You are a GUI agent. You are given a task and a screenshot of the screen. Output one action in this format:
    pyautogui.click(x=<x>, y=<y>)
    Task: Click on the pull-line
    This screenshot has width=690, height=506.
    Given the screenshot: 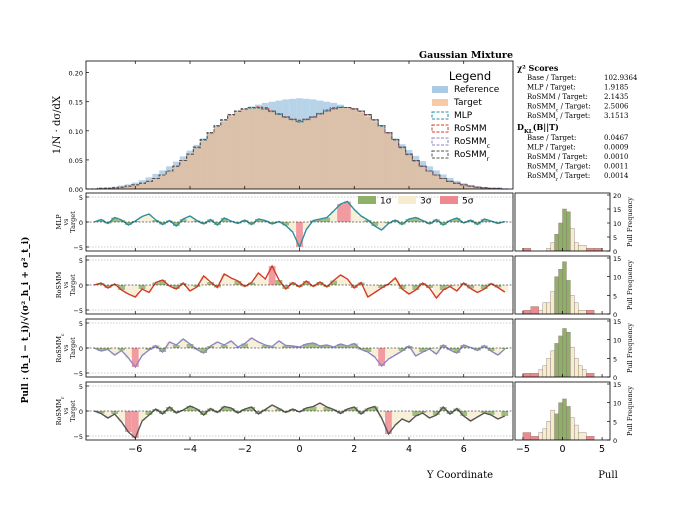 What is the action you would take?
    pyautogui.click(x=299, y=353)
    